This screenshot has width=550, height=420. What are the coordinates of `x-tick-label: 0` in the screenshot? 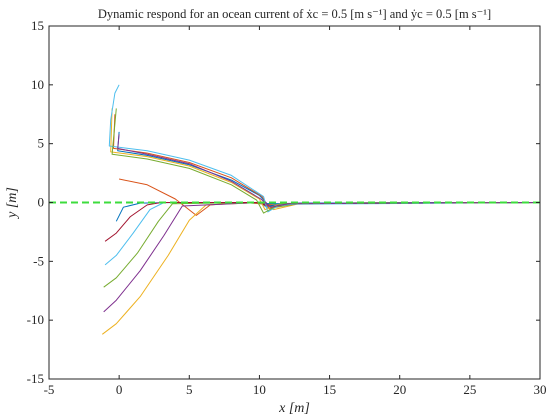 It's located at (119, 389).